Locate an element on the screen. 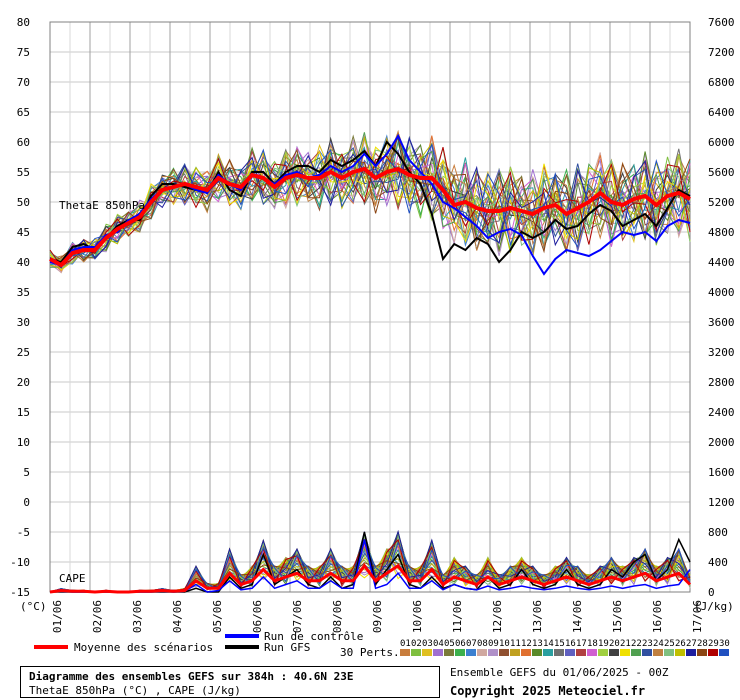 The height and width of the screenshot is (700, 740). pert-legend-number: 06 is located at coordinates (460, 644).